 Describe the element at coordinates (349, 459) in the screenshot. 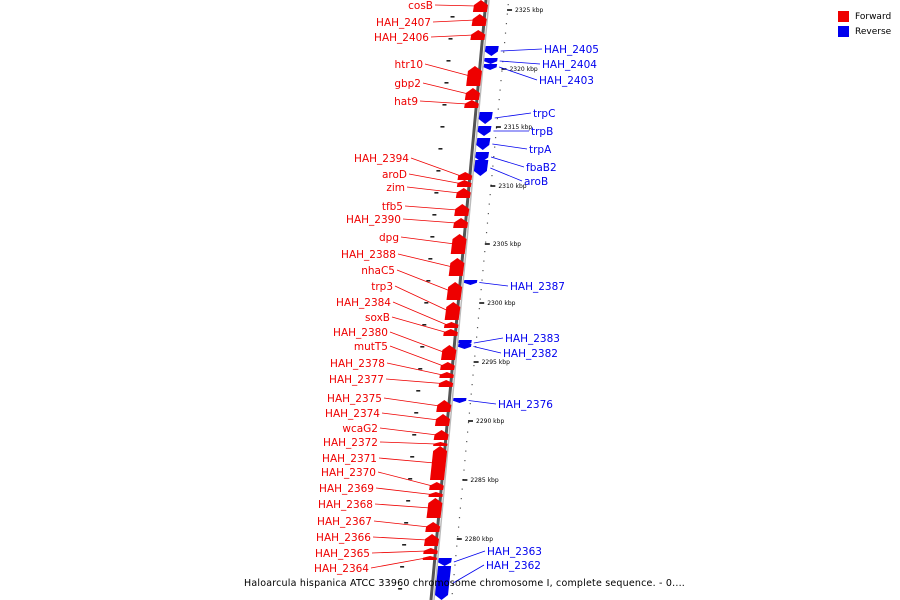

I see `forward-label-HAH_2371: HAH_2371` at that location.